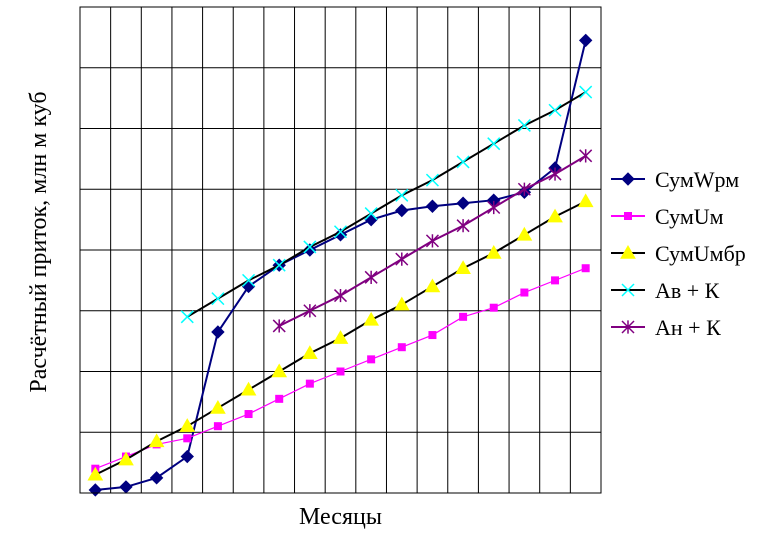  I want to click on y-axis-title: Расчётный приток, млн м куб, so click(39, 241).